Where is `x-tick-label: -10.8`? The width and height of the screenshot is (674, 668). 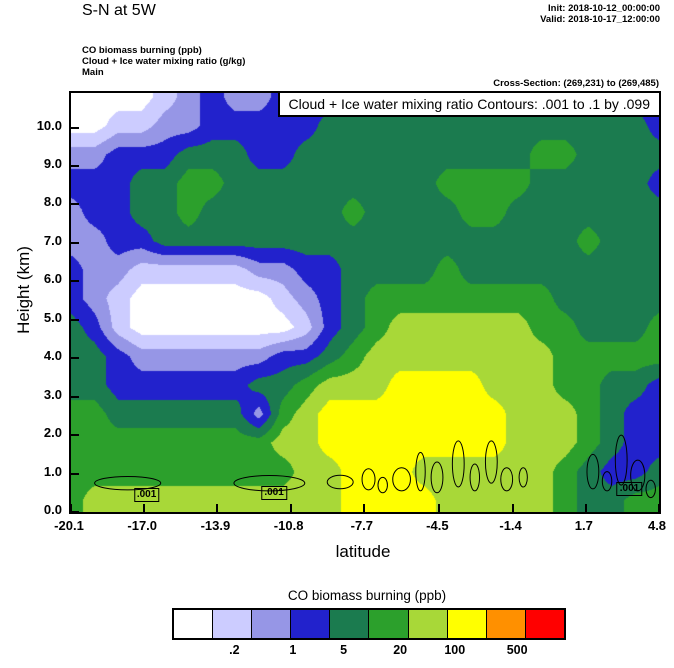 x-tick-label: -10.8 is located at coordinates (288, 525).